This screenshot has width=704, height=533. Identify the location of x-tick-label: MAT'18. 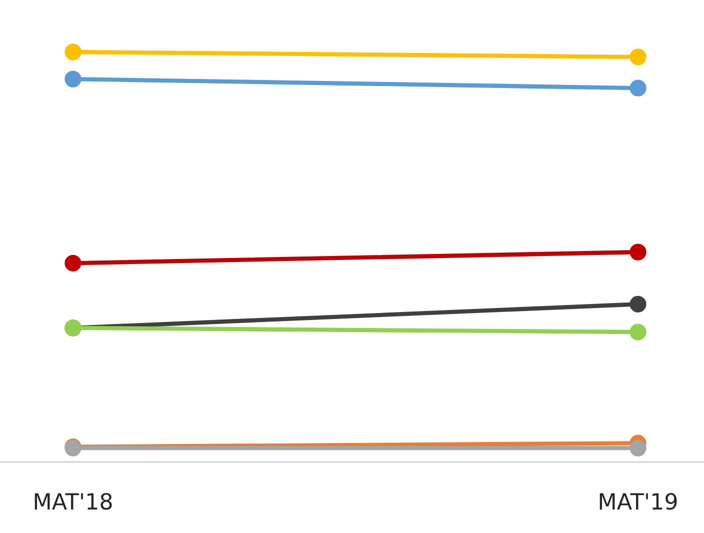
(73, 501).